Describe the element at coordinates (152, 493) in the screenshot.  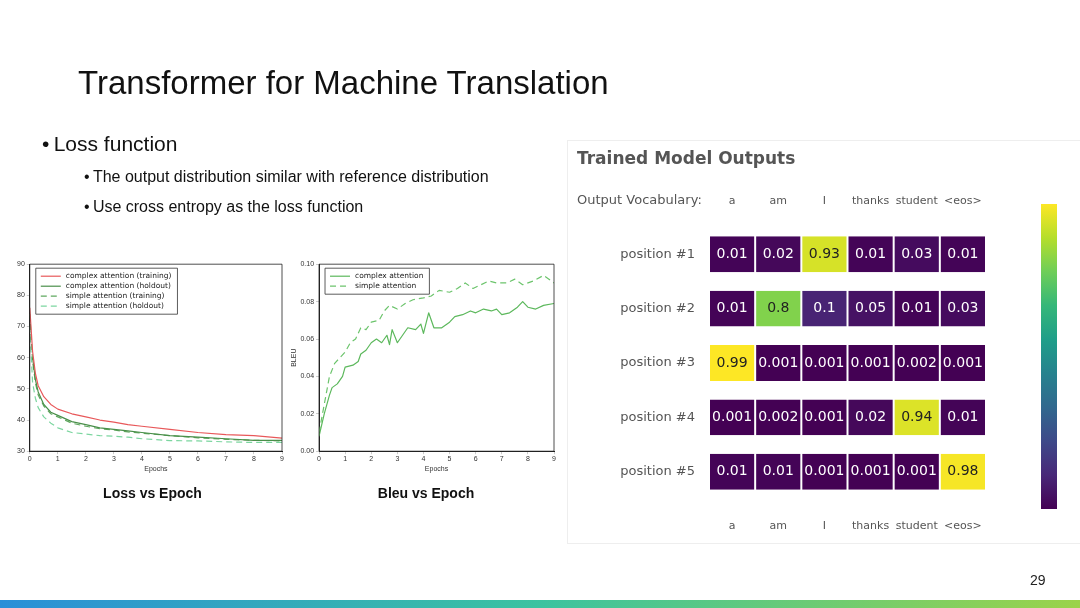
I see `text: Loss vs Epoch` at that location.